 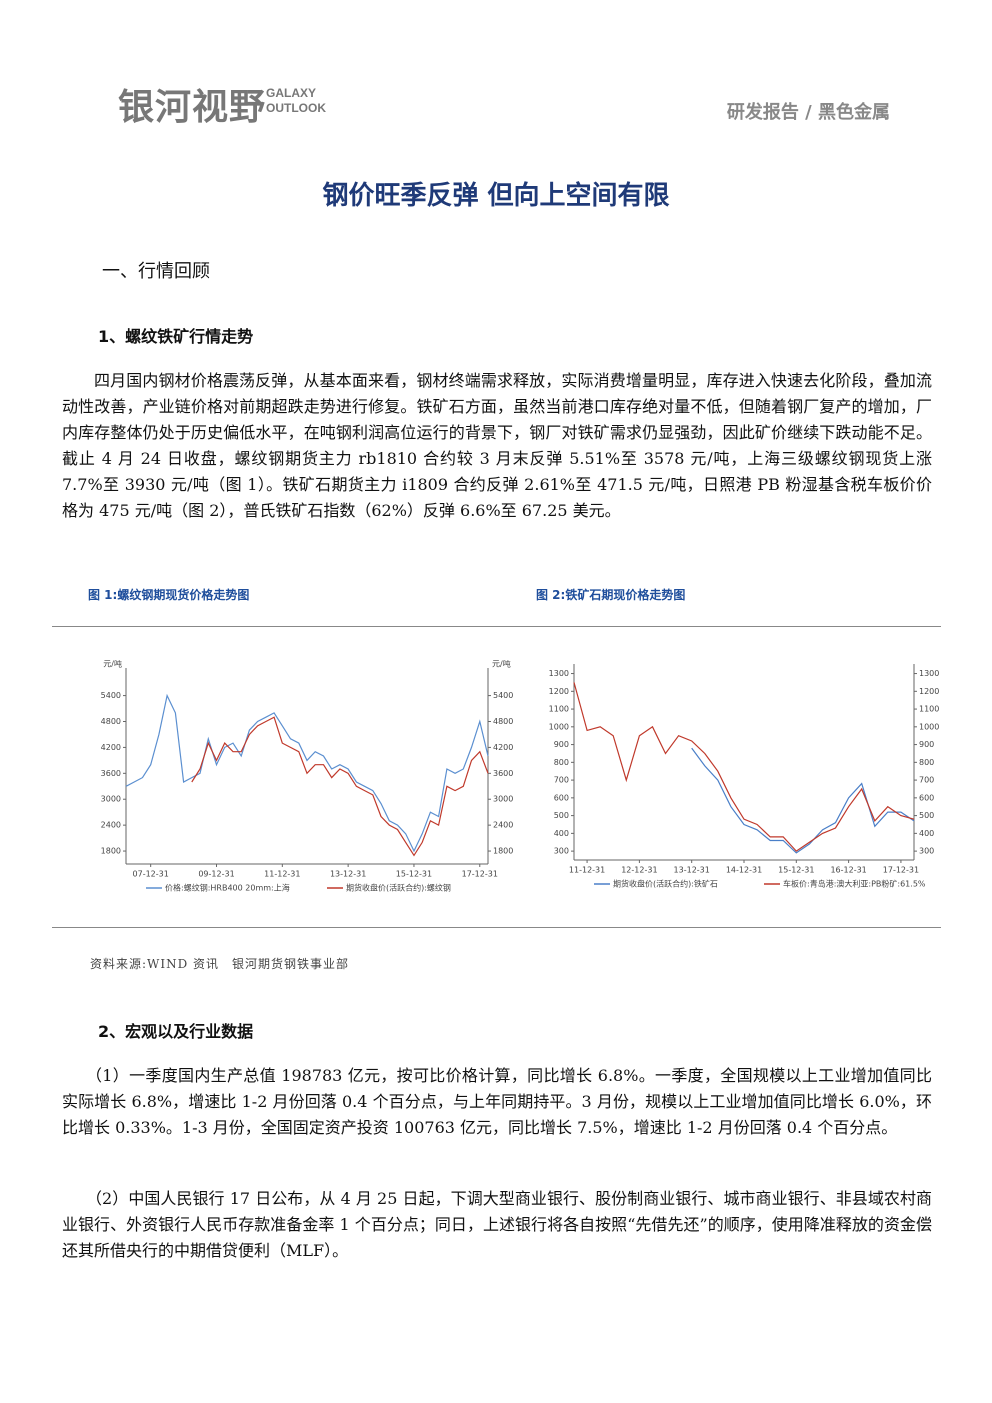 I want to click on y2-tick-label: 3000, so click(x=503, y=799).